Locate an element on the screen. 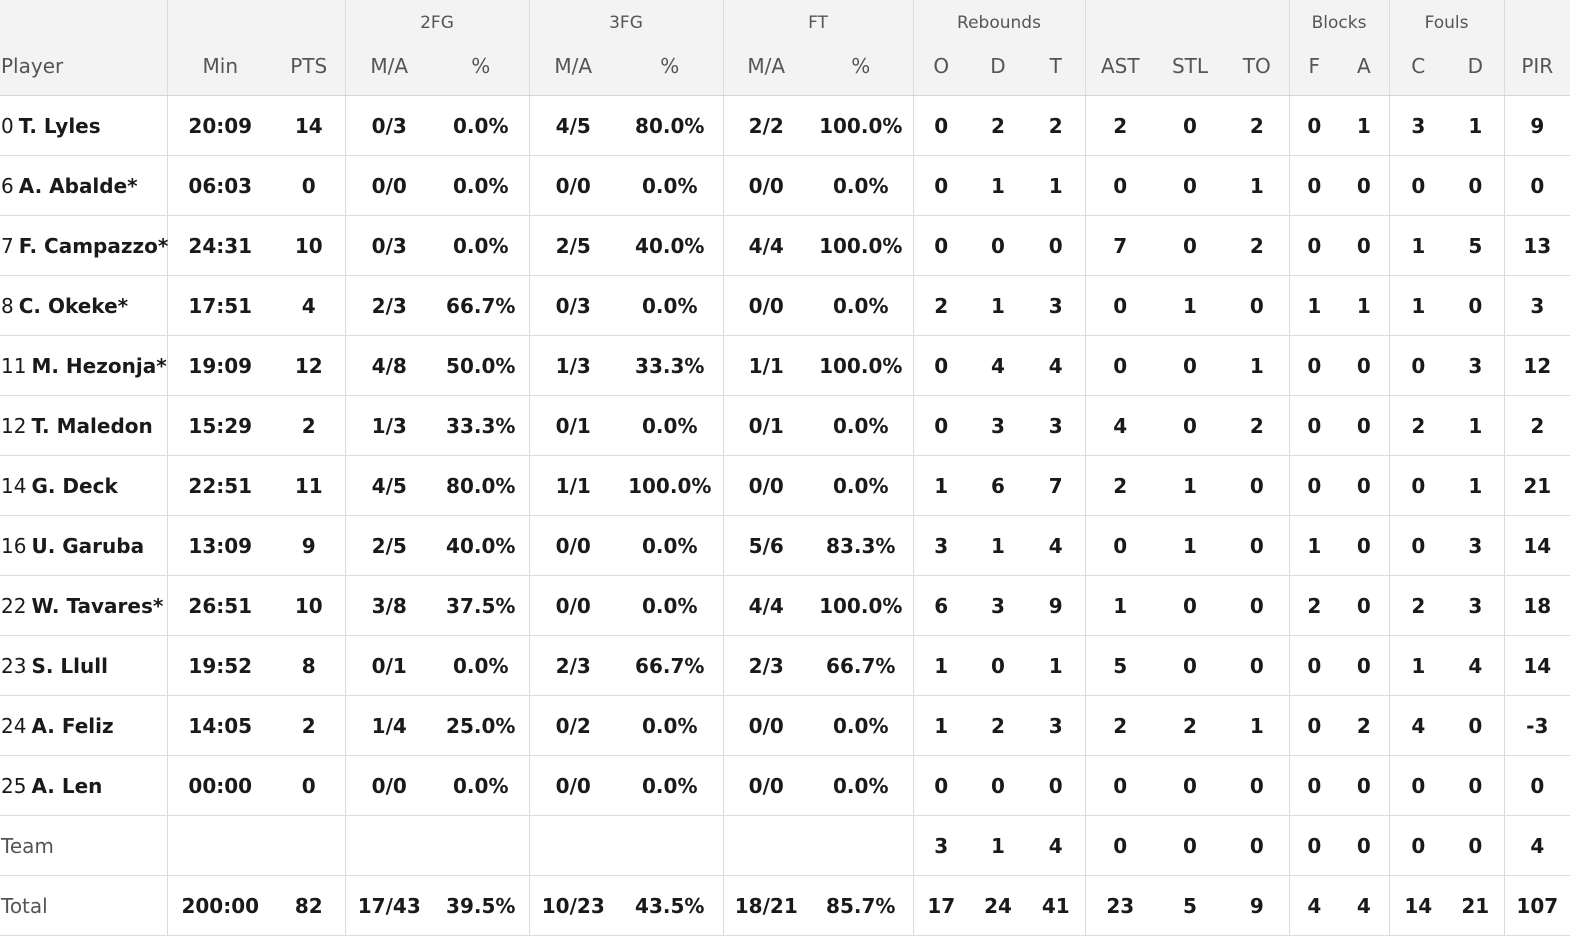 This screenshot has height=936, width=1578. cell-min: 20:09 is located at coordinates (220, 125).